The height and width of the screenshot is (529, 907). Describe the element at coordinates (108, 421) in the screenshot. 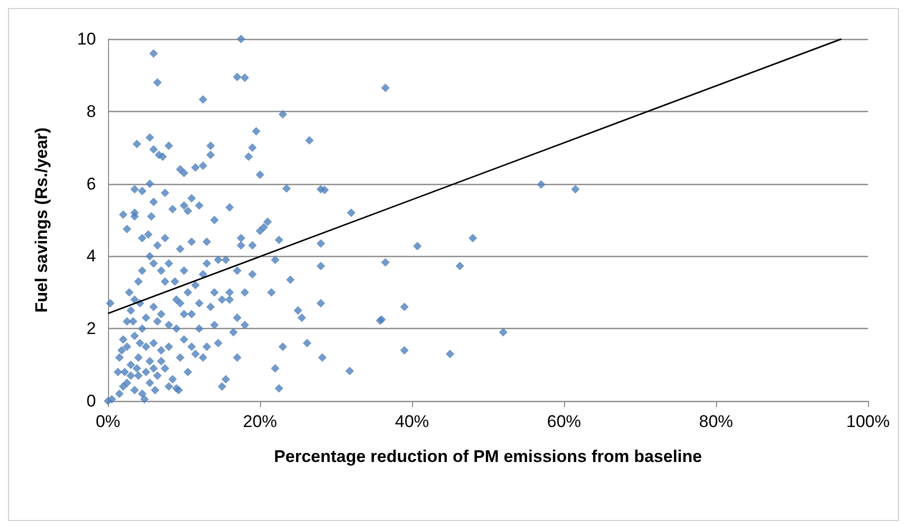

I see `x-tick-label: 0%` at that location.